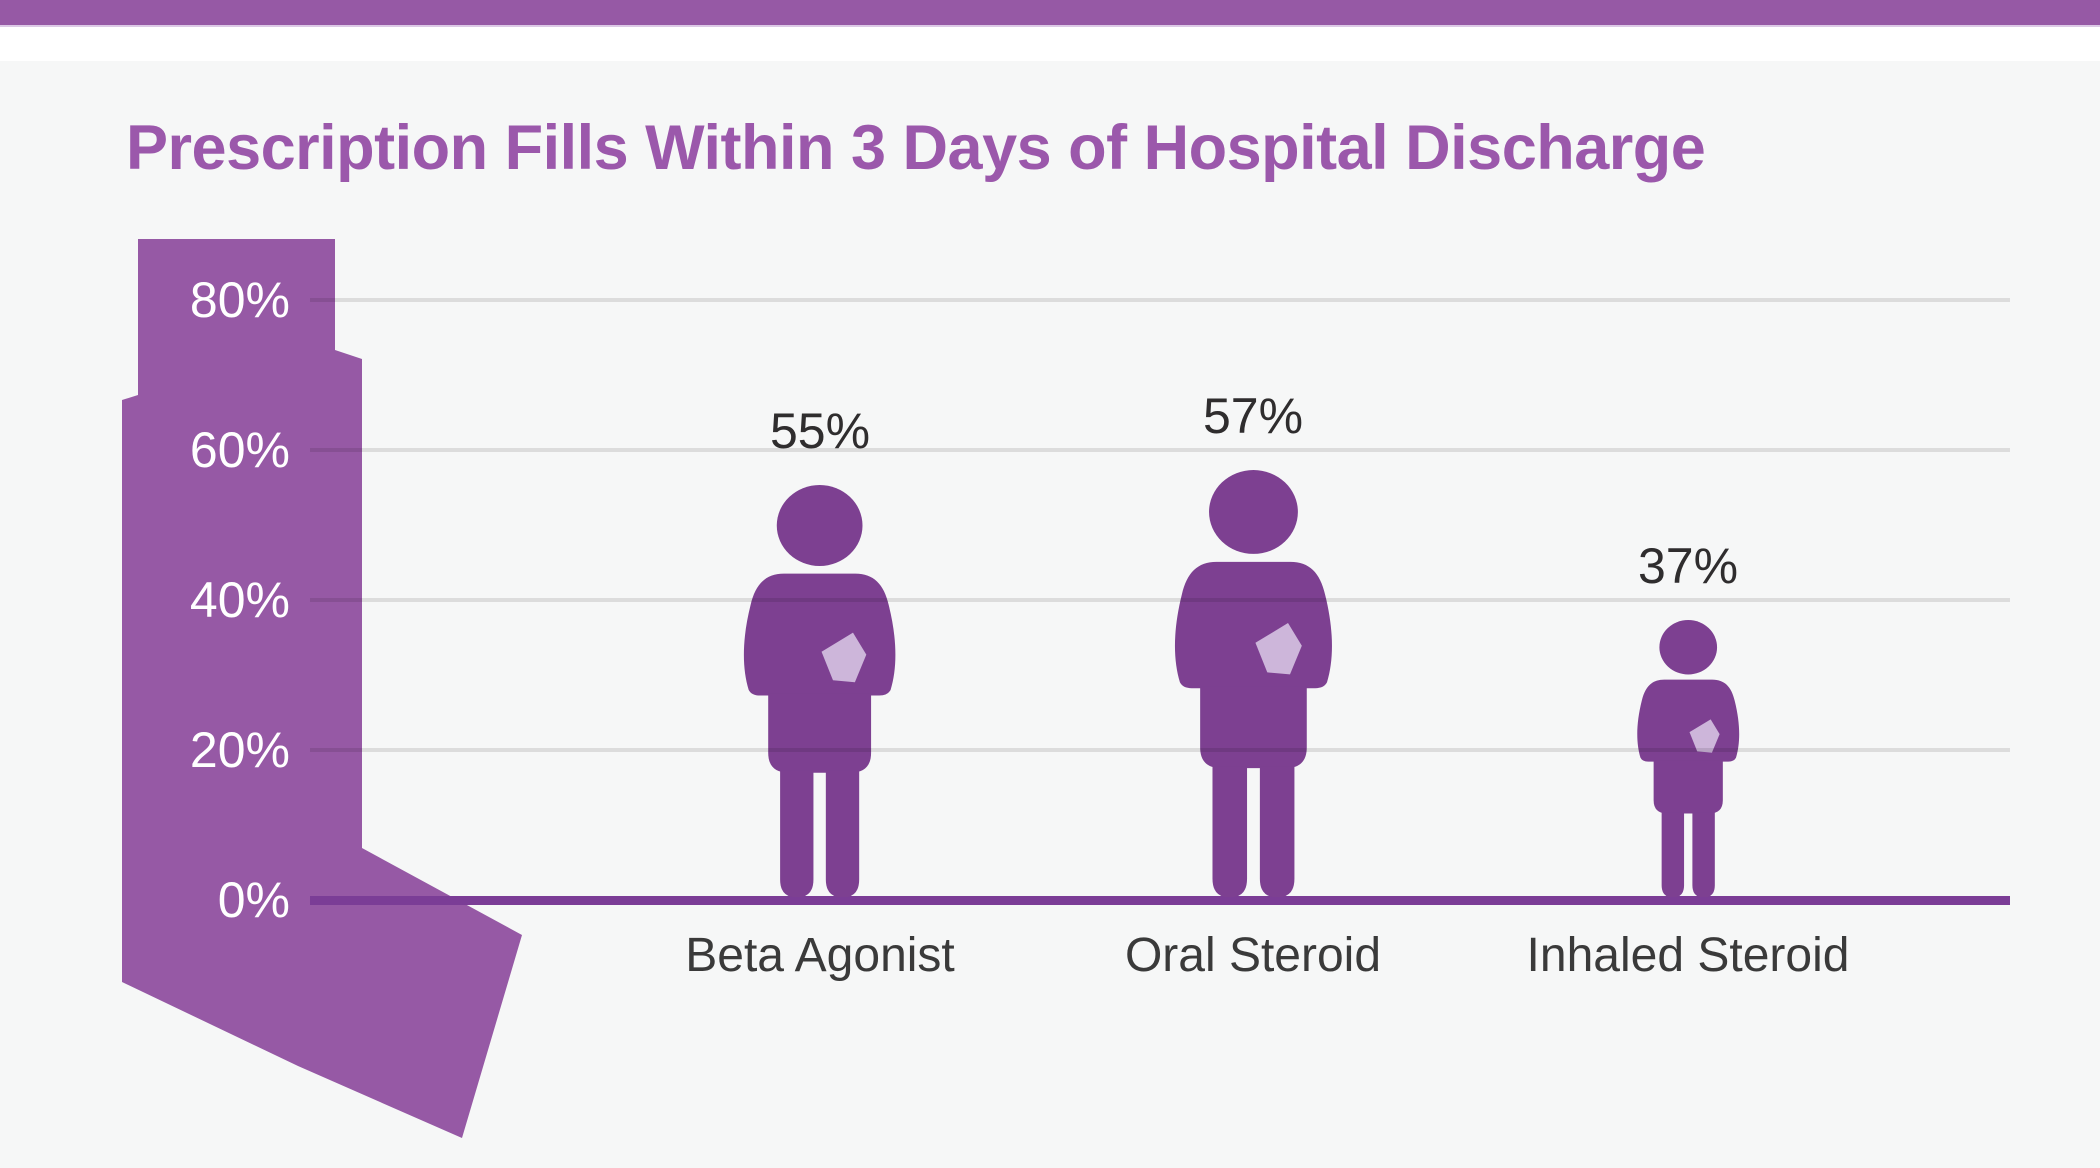  What do you see at coordinates (1688, 565) in the screenshot?
I see `value-label-inhaled-steroid: 37%` at bounding box center [1688, 565].